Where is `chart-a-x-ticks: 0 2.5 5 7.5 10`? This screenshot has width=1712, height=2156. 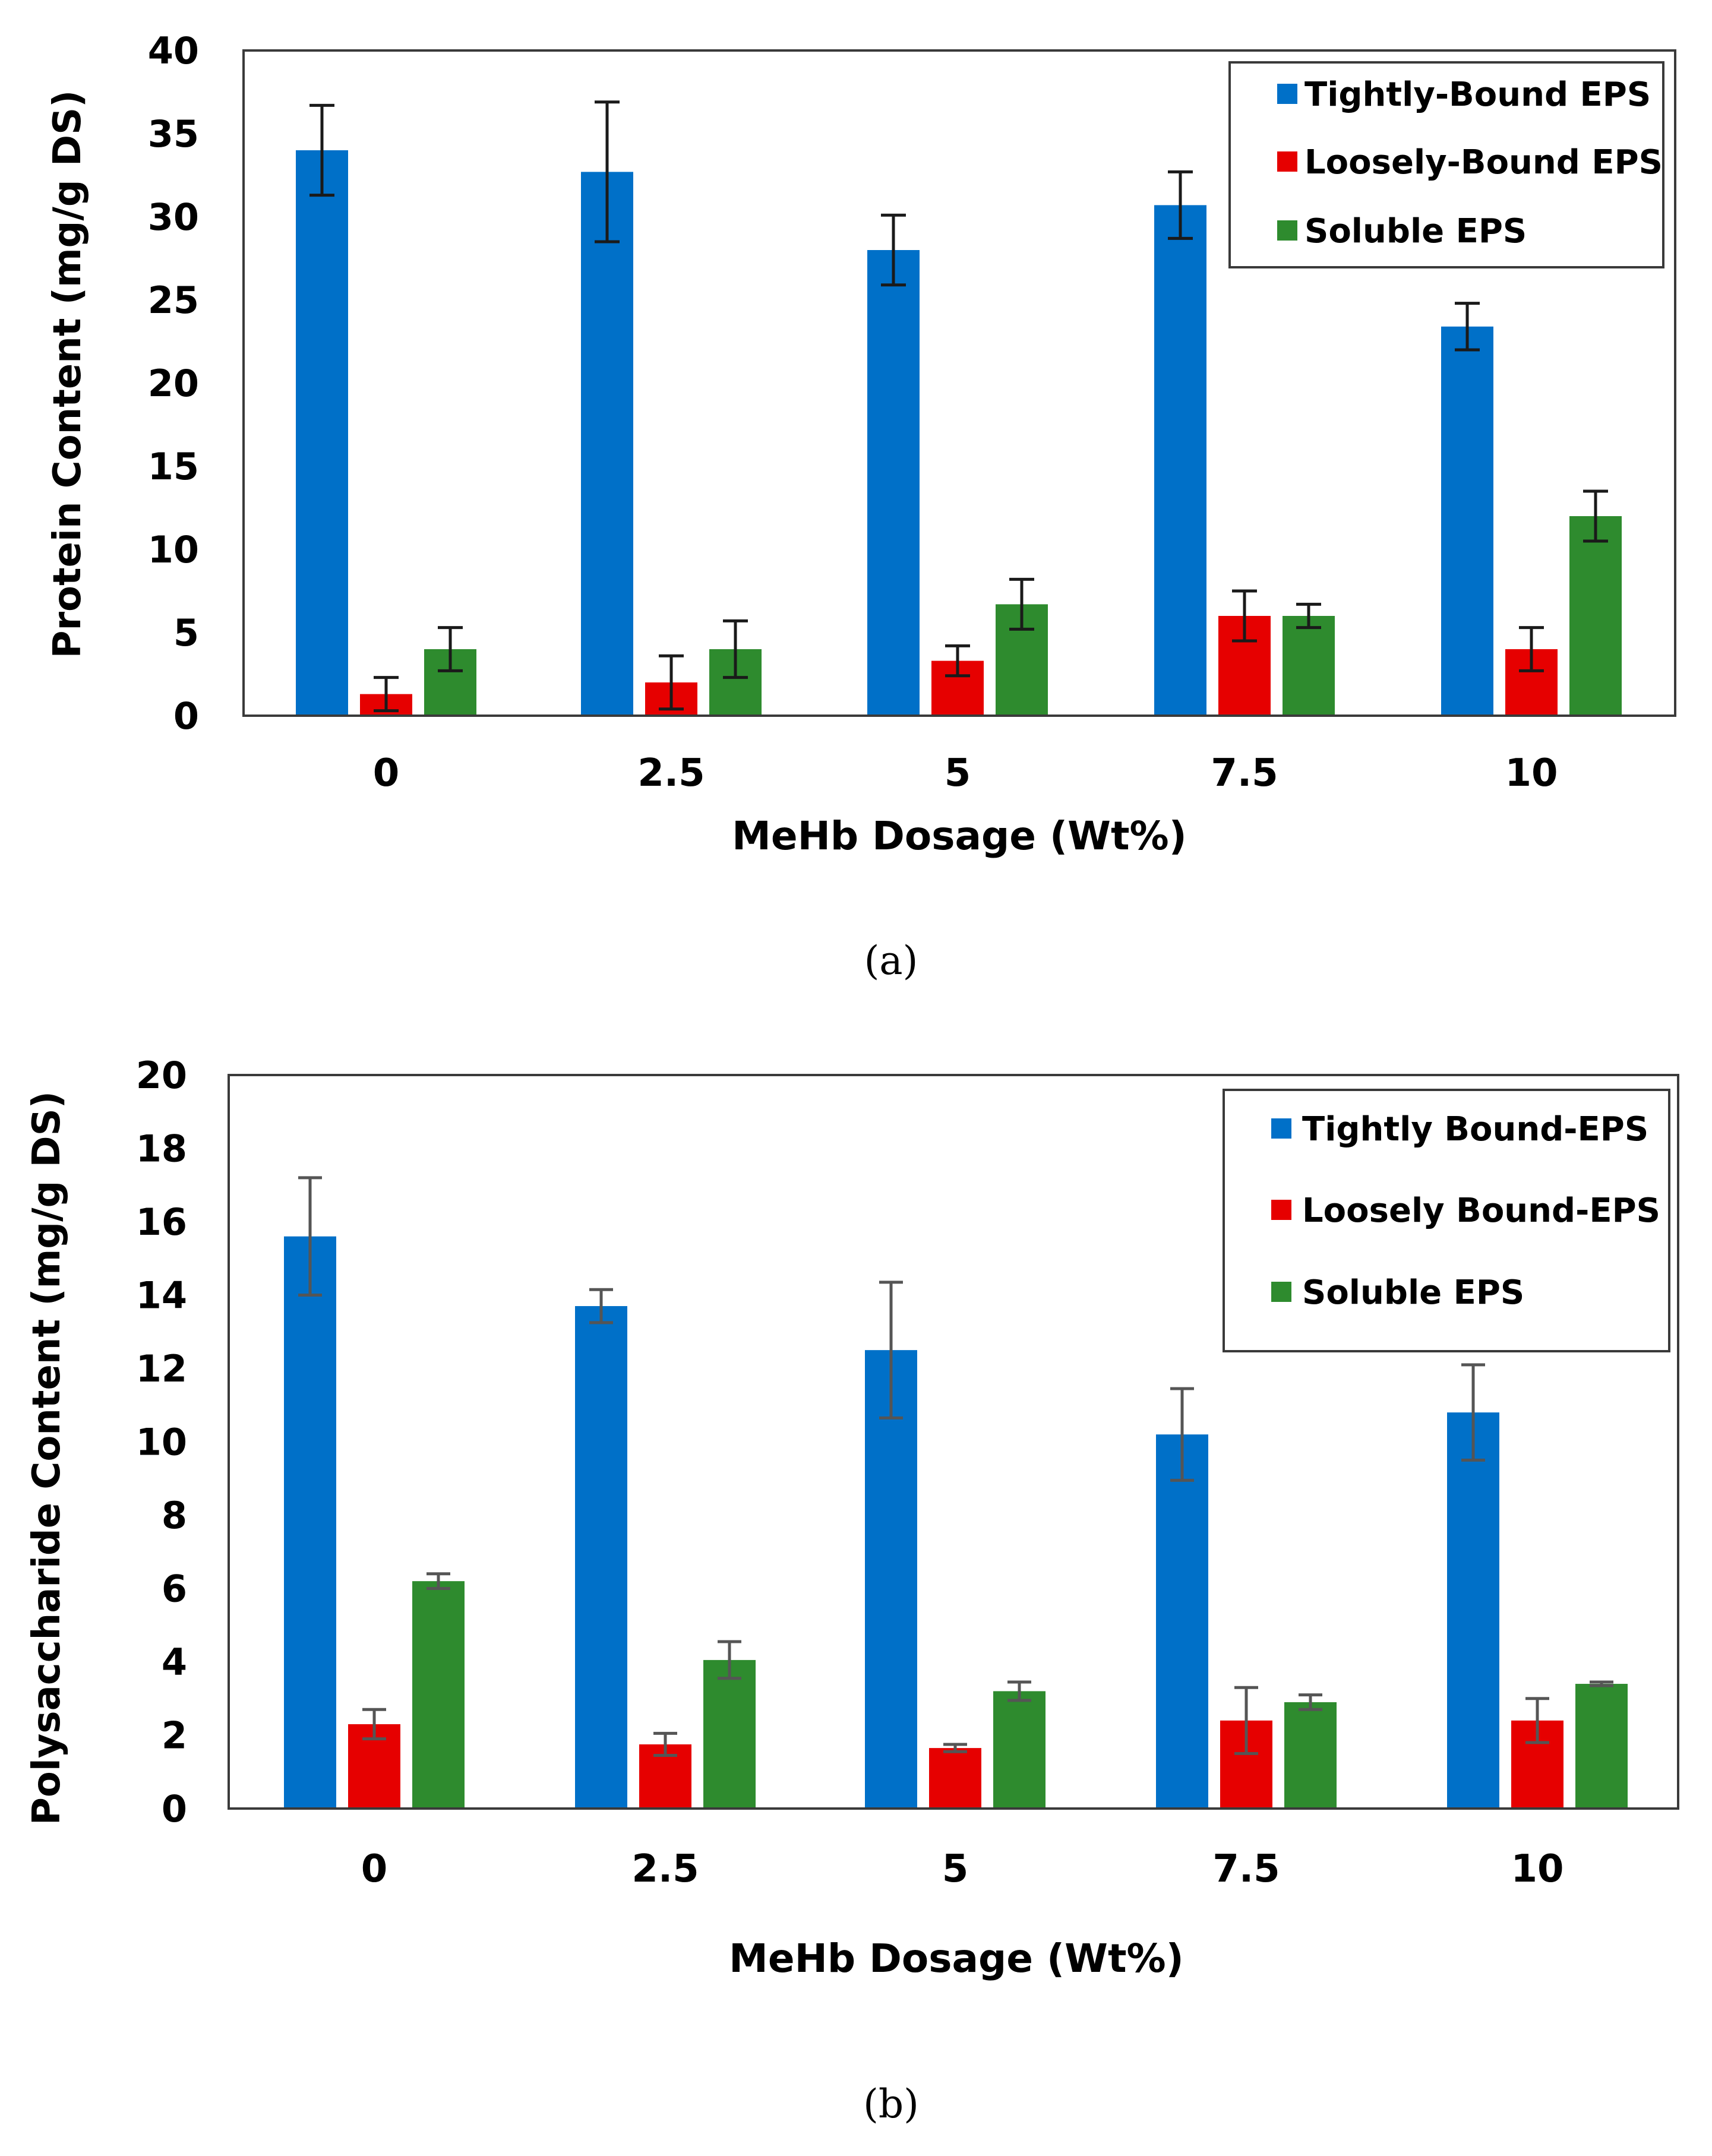 chart-a-x-ticks: 0 2.5 5 7.5 10 is located at coordinates (965, 773).